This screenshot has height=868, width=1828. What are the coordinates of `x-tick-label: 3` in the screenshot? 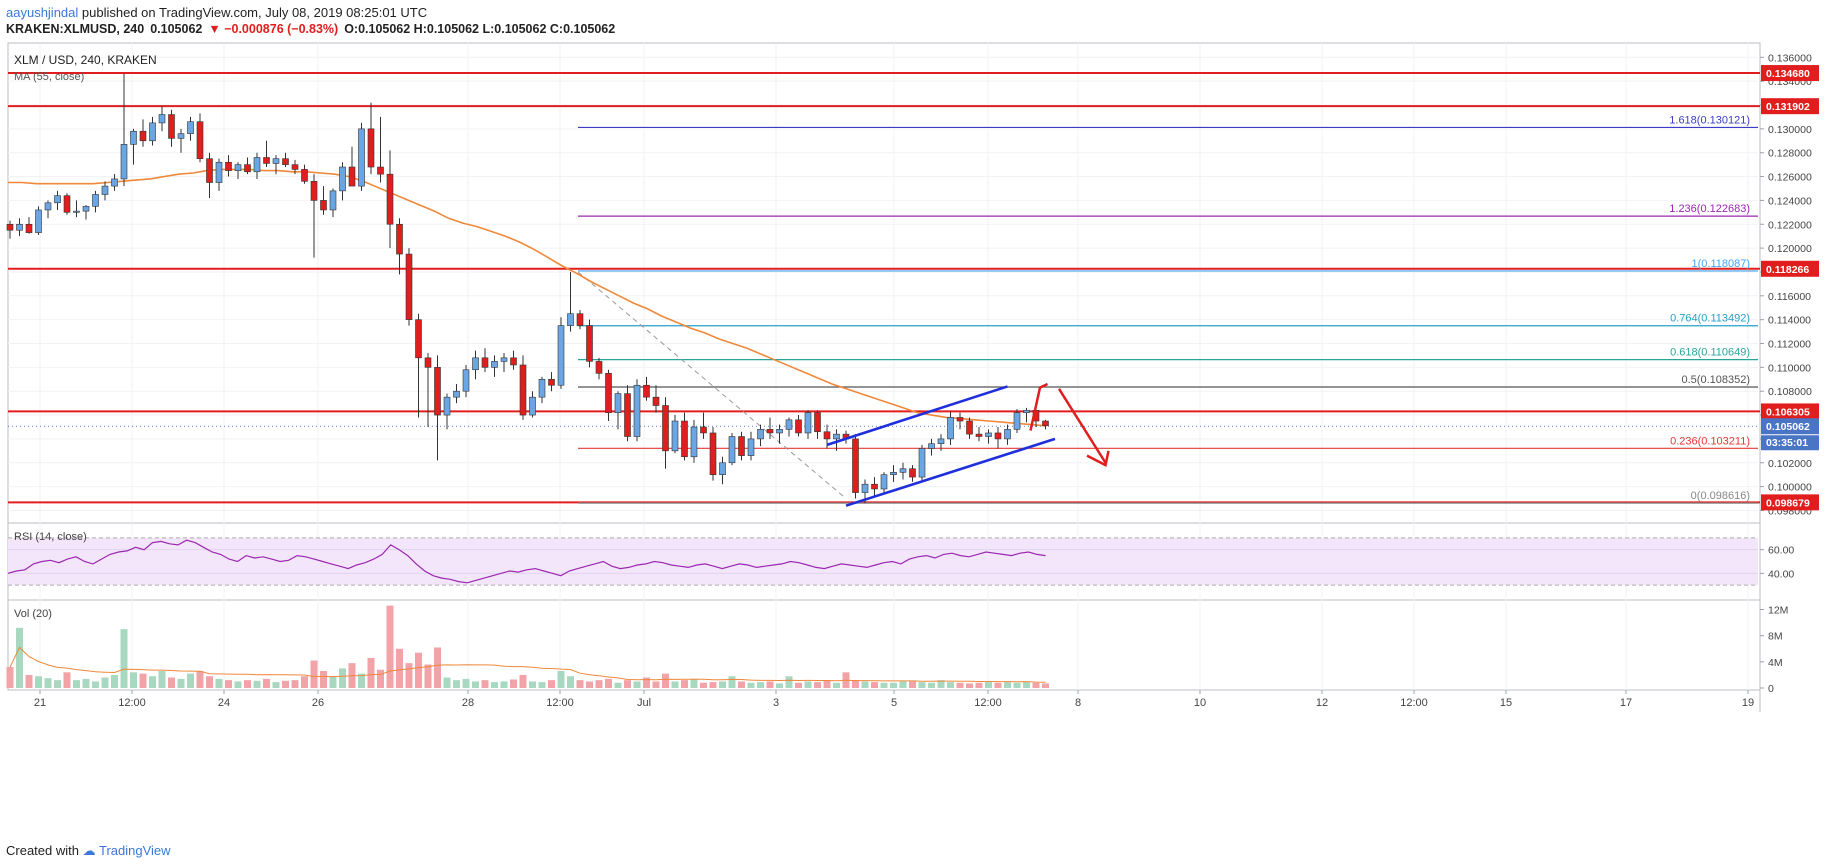 It's located at (776, 703).